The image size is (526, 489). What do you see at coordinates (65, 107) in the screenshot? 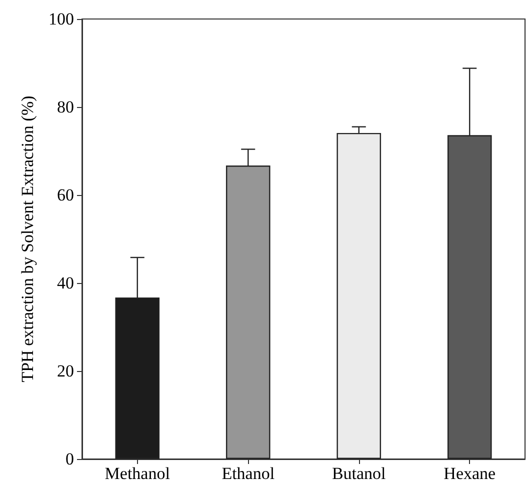
I see `y-tick-label: 80` at bounding box center [65, 107].